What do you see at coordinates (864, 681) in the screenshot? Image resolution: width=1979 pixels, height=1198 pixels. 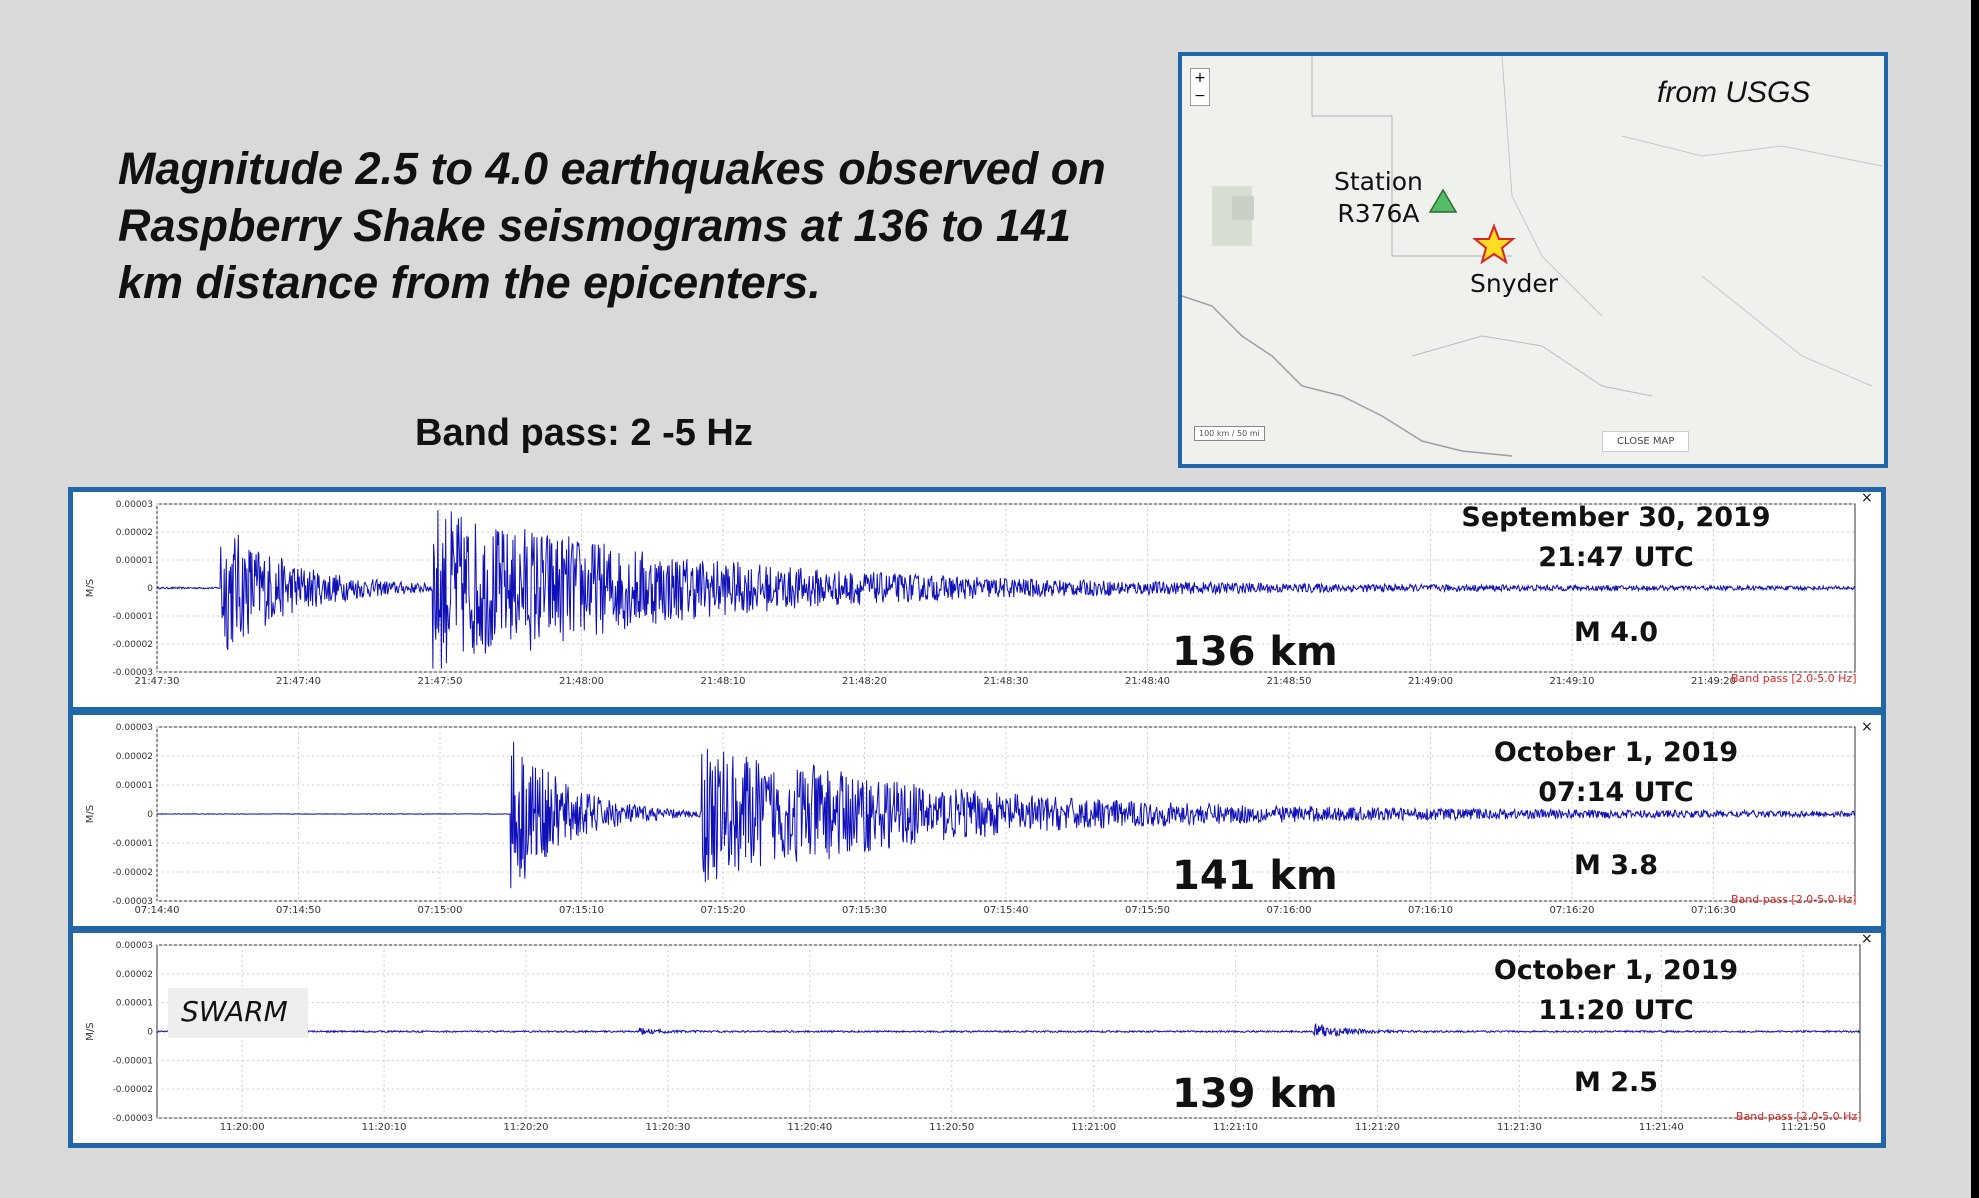 I see `x-tick-label: 21:48:20` at bounding box center [864, 681].